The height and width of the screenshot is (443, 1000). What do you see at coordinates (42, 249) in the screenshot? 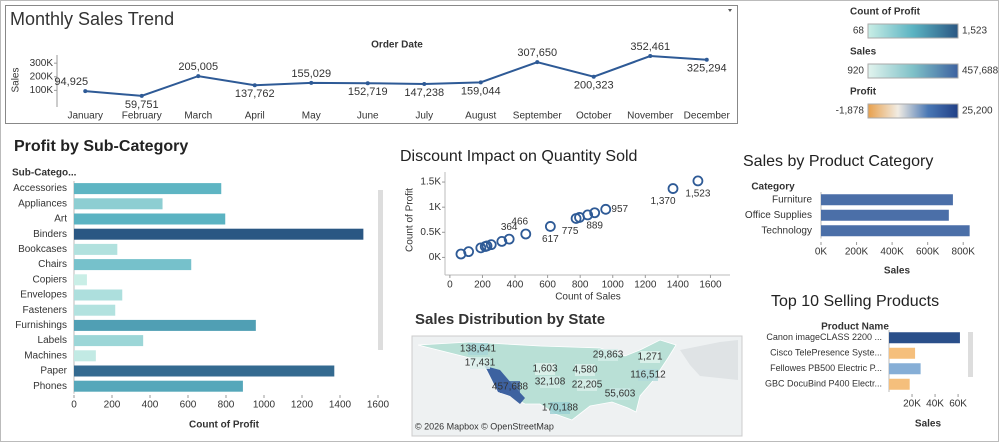
I see `category-label: Bookcases` at bounding box center [42, 249].